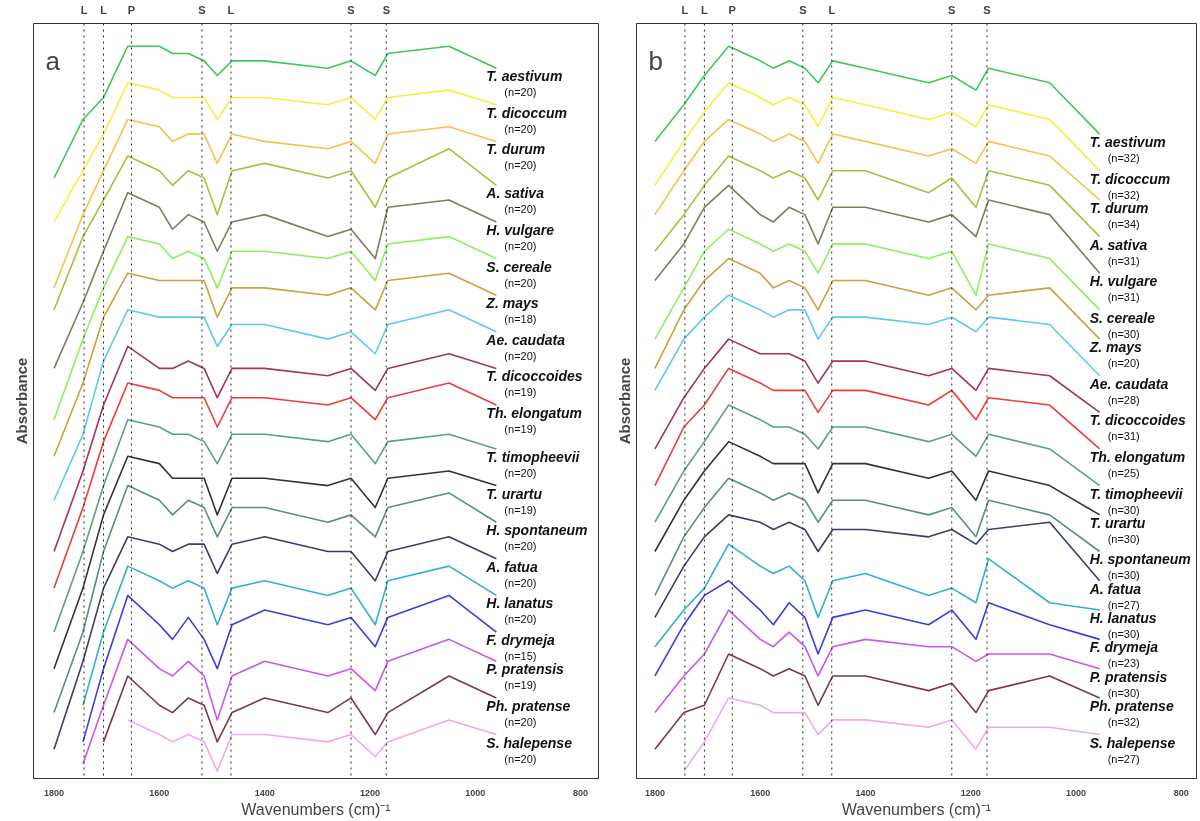 The height and width of the screenshot is (821, 1200). Describe the element at coordinates (1123, 288) in the screenshot. I see `series-label: H. vulgare (n=31)` at that location.